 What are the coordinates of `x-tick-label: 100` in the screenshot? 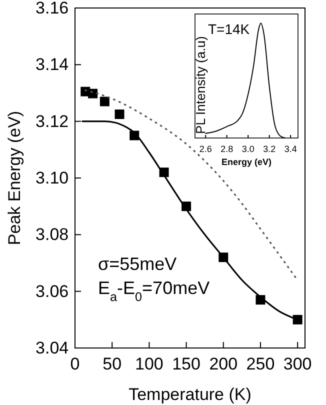 It's located at (149, 364).